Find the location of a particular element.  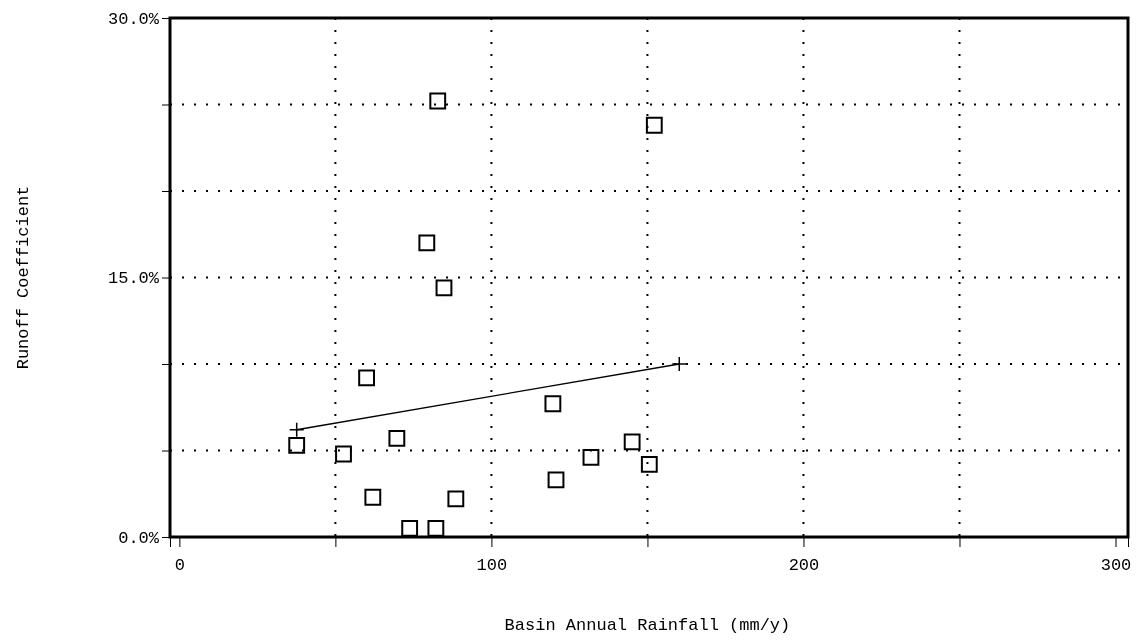

y-tick-label: 30.0% is located at coordinates (133, 19).